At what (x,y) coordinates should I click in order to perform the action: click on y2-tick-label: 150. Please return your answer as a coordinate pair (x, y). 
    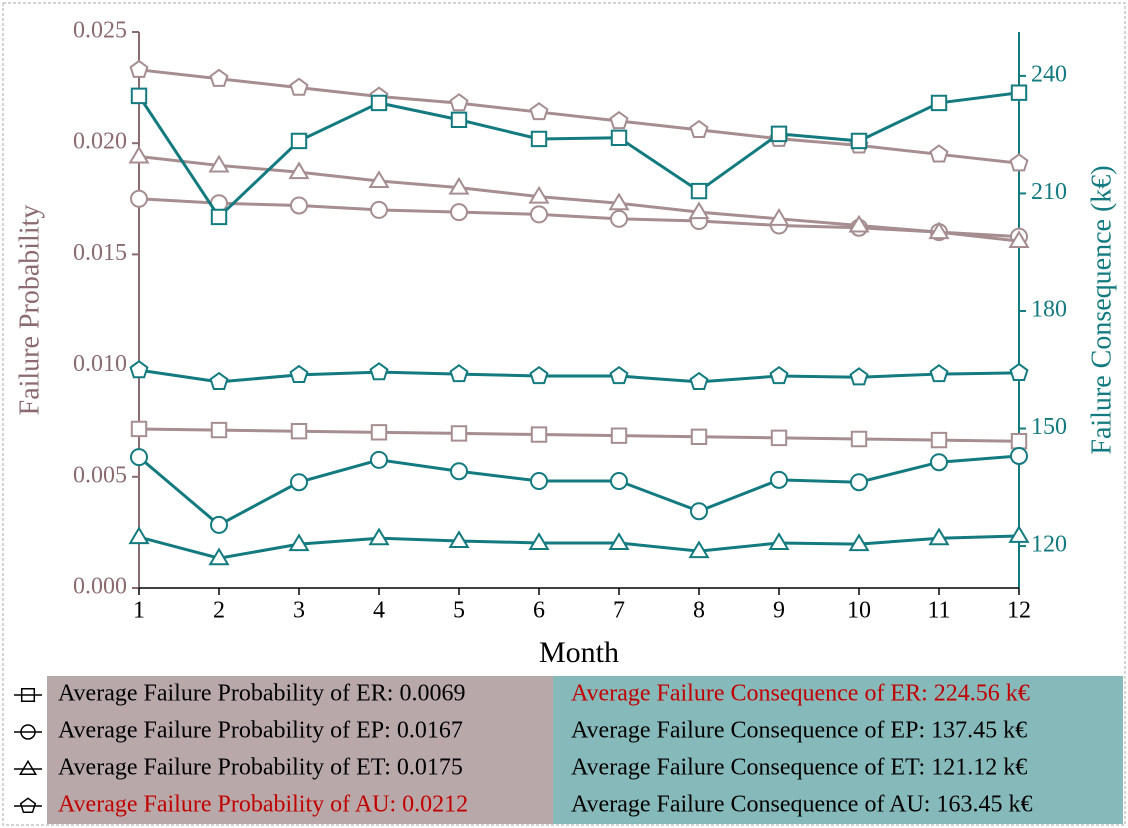
    Looking at the image, I should click on (1049, 427).